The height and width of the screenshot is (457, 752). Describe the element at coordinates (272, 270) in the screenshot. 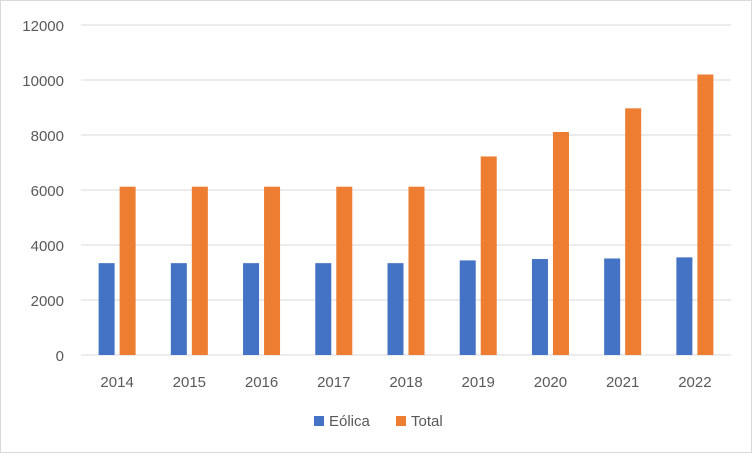

I see `bar-total-2016` at that location.